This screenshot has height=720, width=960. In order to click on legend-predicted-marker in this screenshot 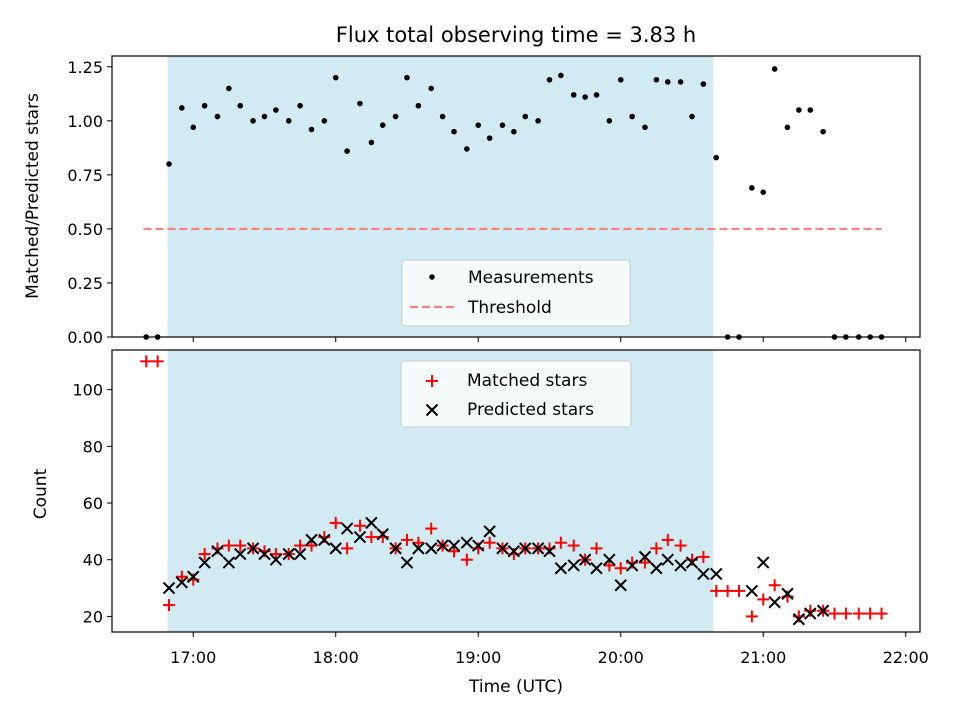, I will do `click(432, 410)`.